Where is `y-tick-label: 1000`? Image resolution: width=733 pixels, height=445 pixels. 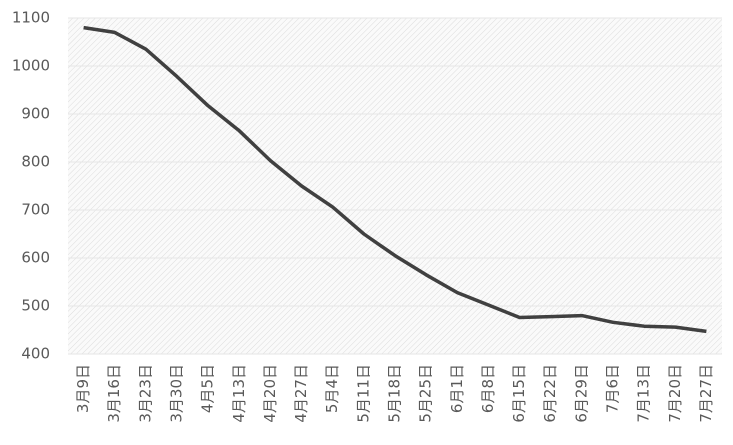
y-tick-label: 1000 is located at coordinates (31, 66).